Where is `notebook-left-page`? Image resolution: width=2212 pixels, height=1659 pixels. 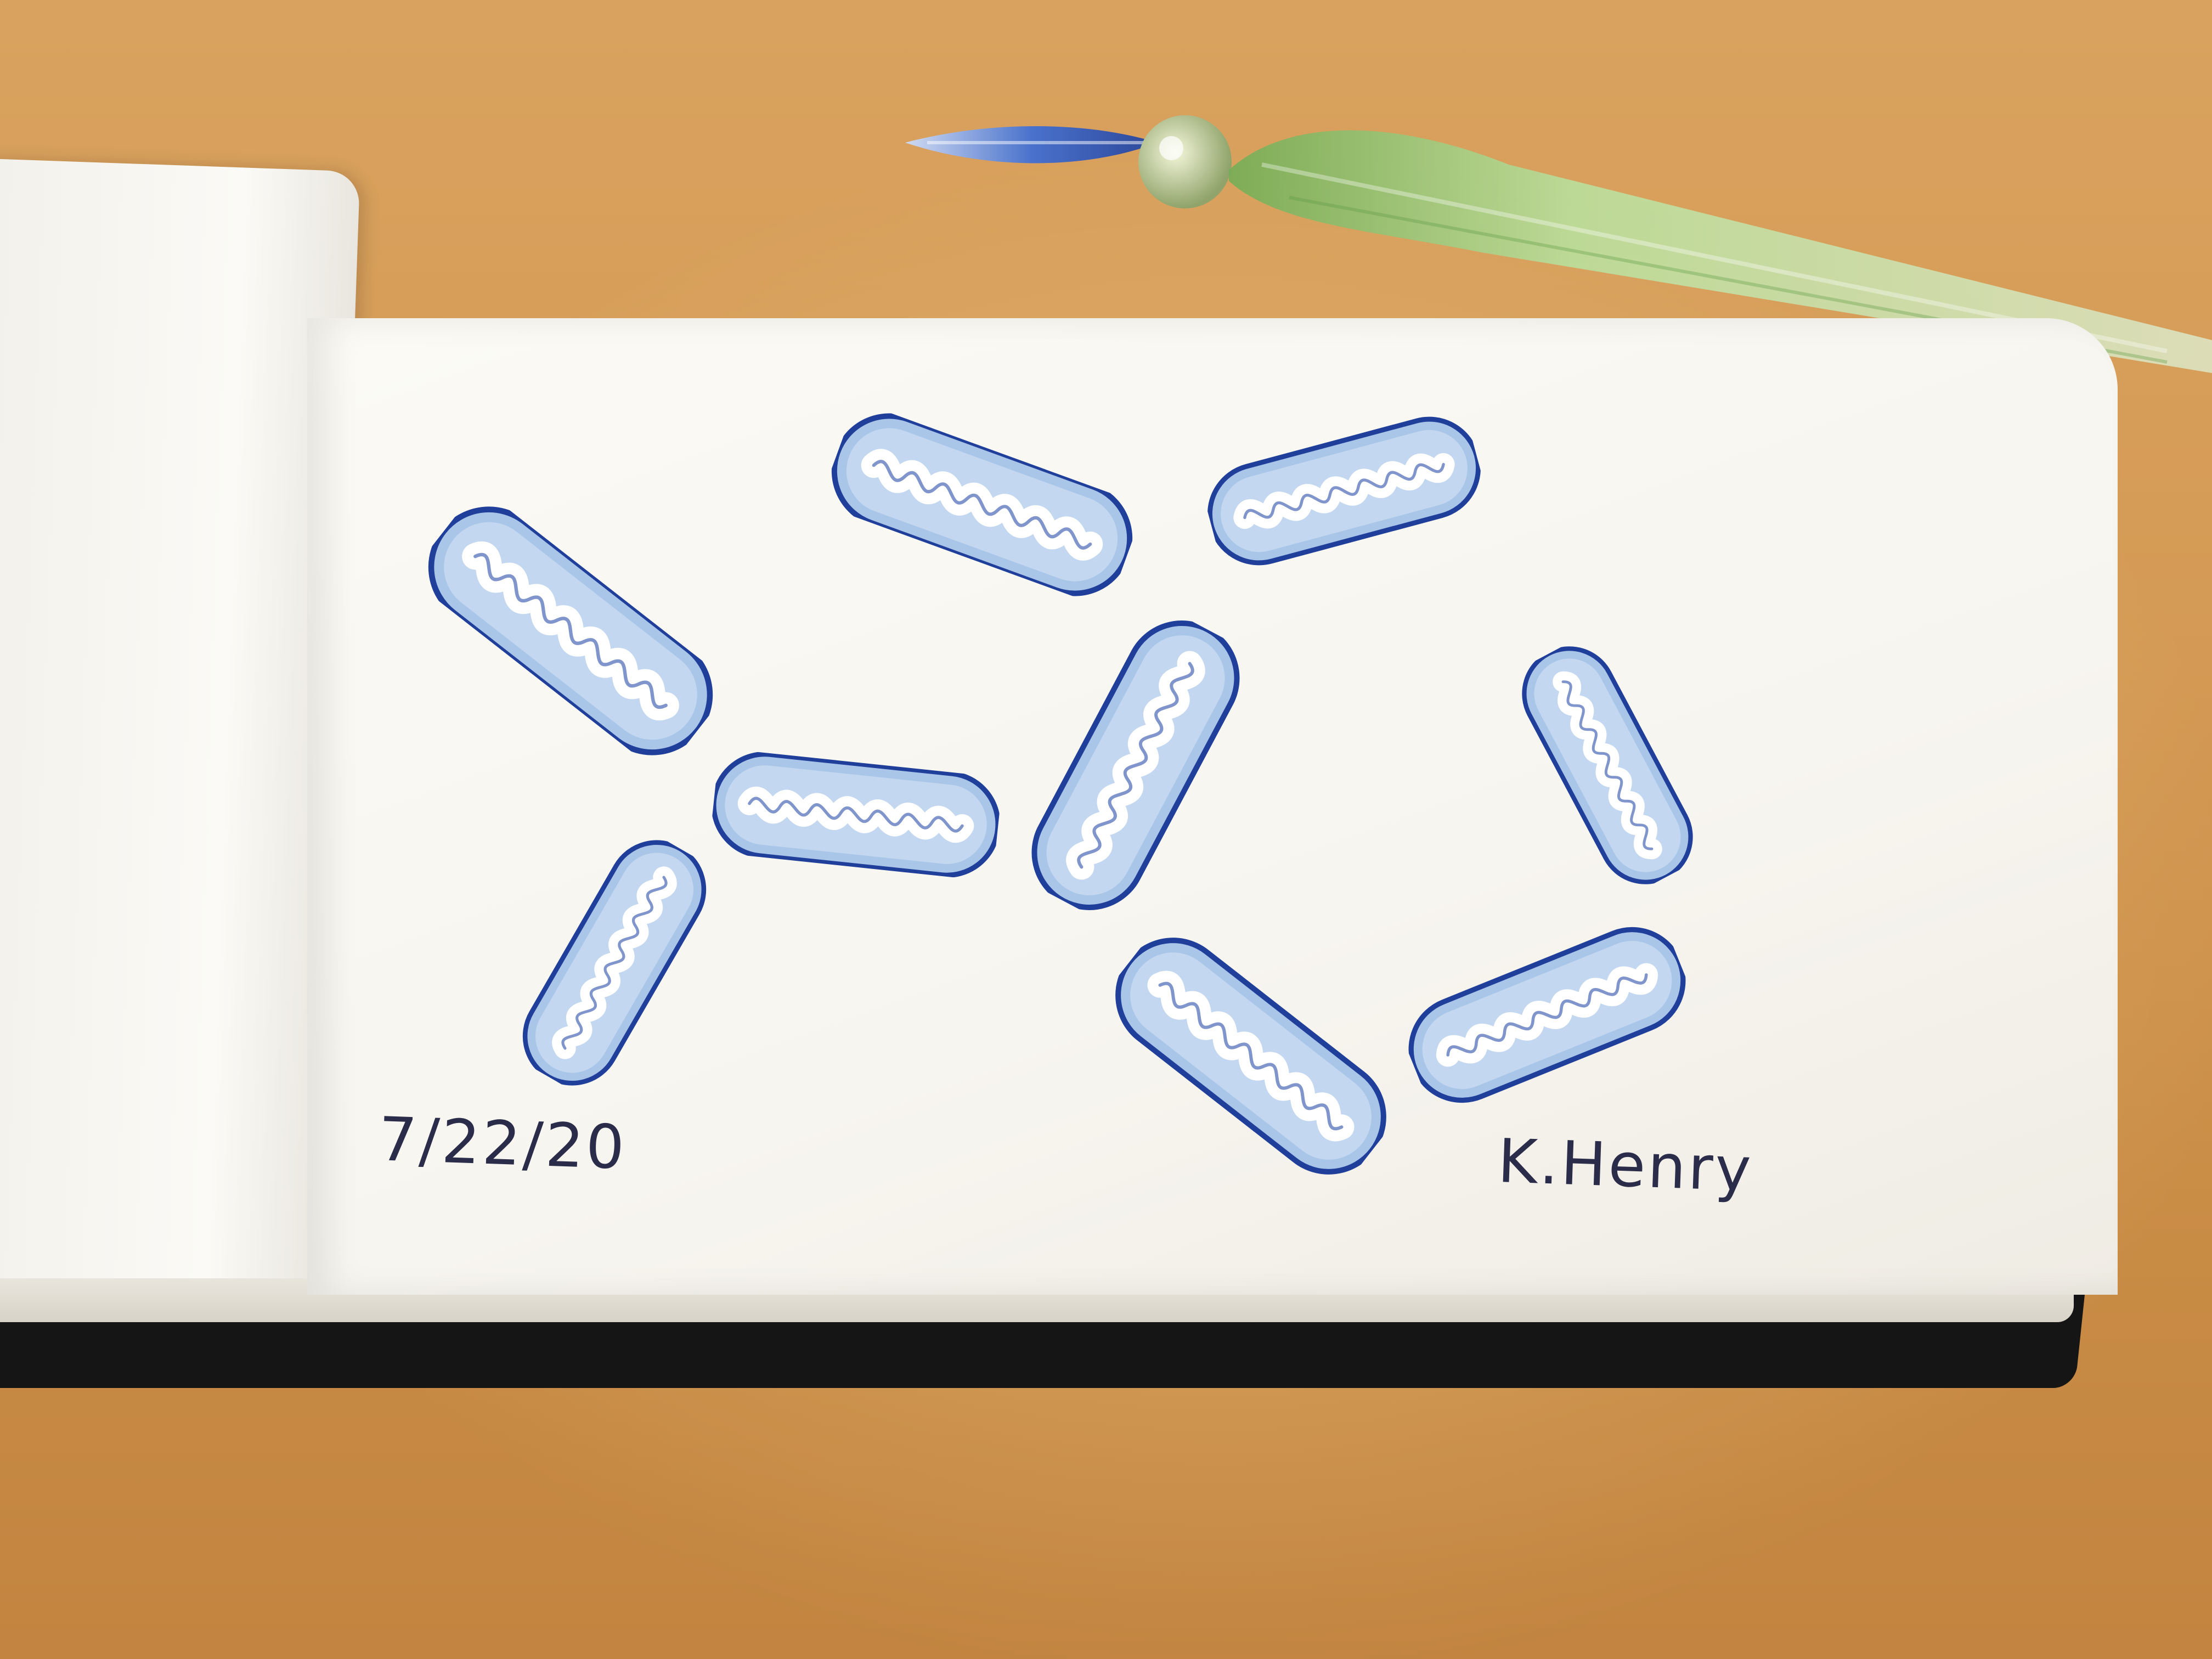
notebook-left-page is located at coordinates (180, 740).